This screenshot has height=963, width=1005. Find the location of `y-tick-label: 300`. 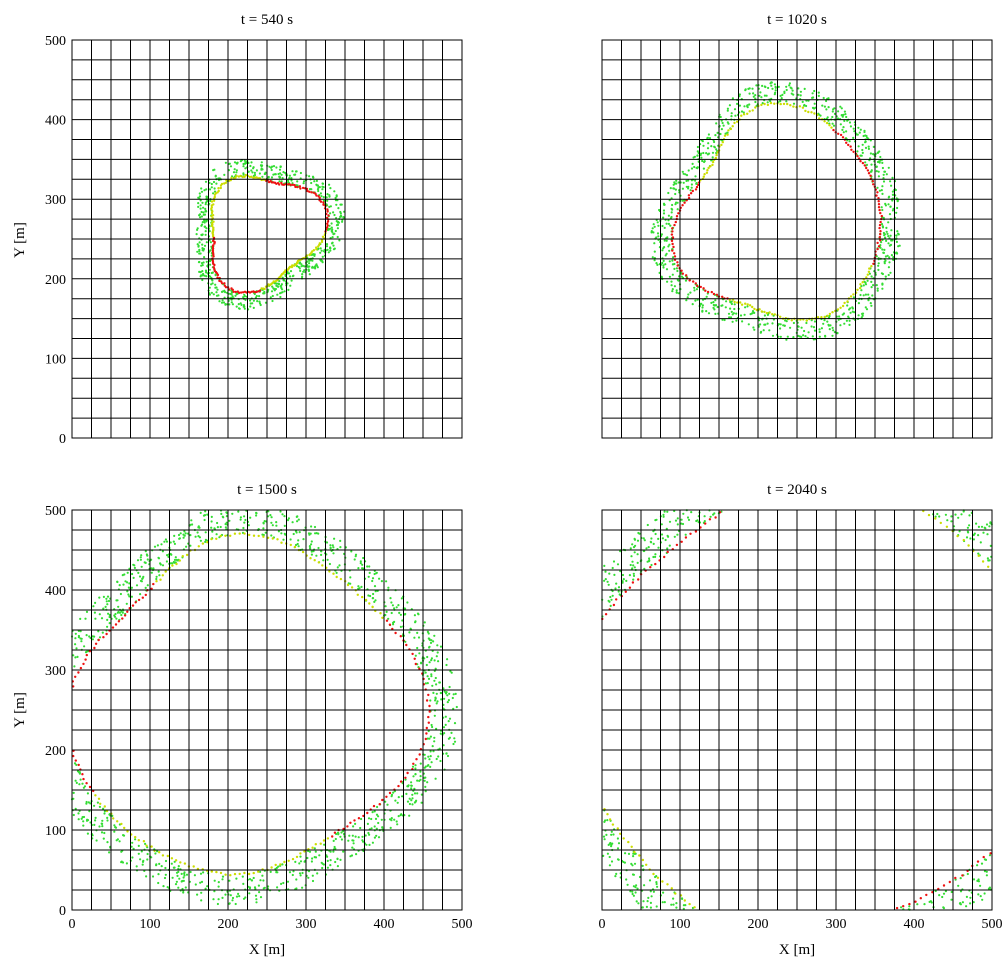

y-tick-label: 300 is located at coordinates (55, 671).